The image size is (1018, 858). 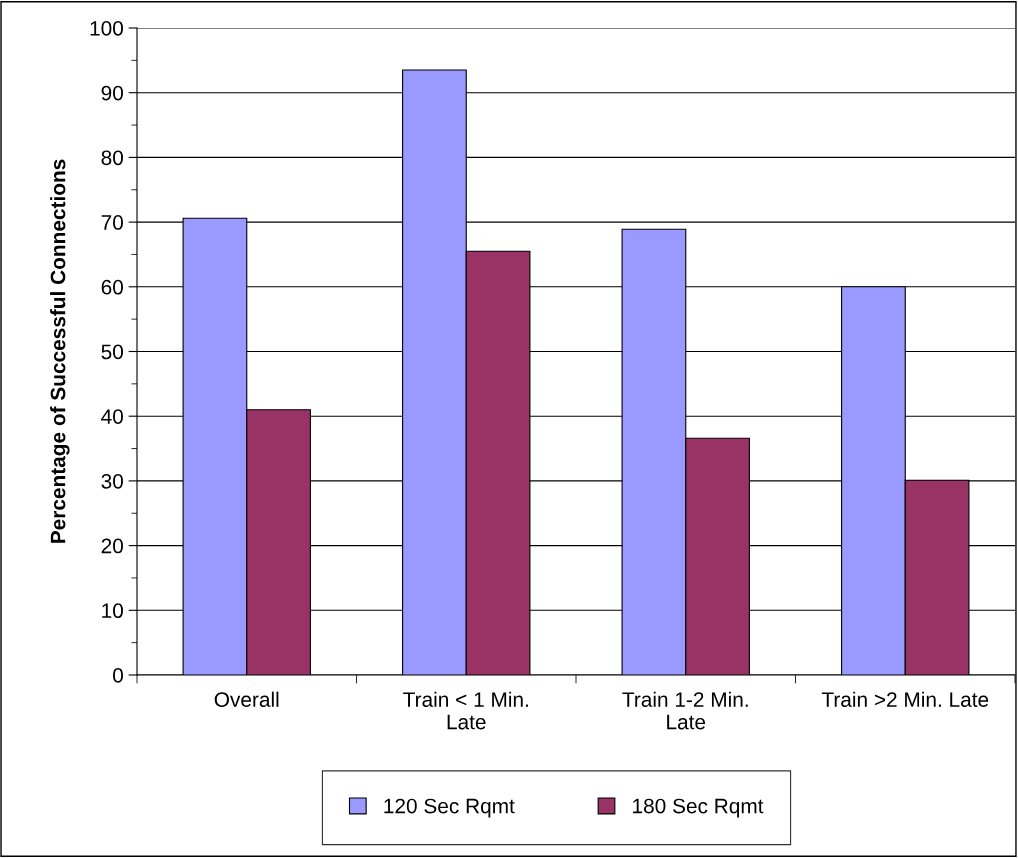 I want to click on y-tick-label: 100, so click(x=106, y=28).